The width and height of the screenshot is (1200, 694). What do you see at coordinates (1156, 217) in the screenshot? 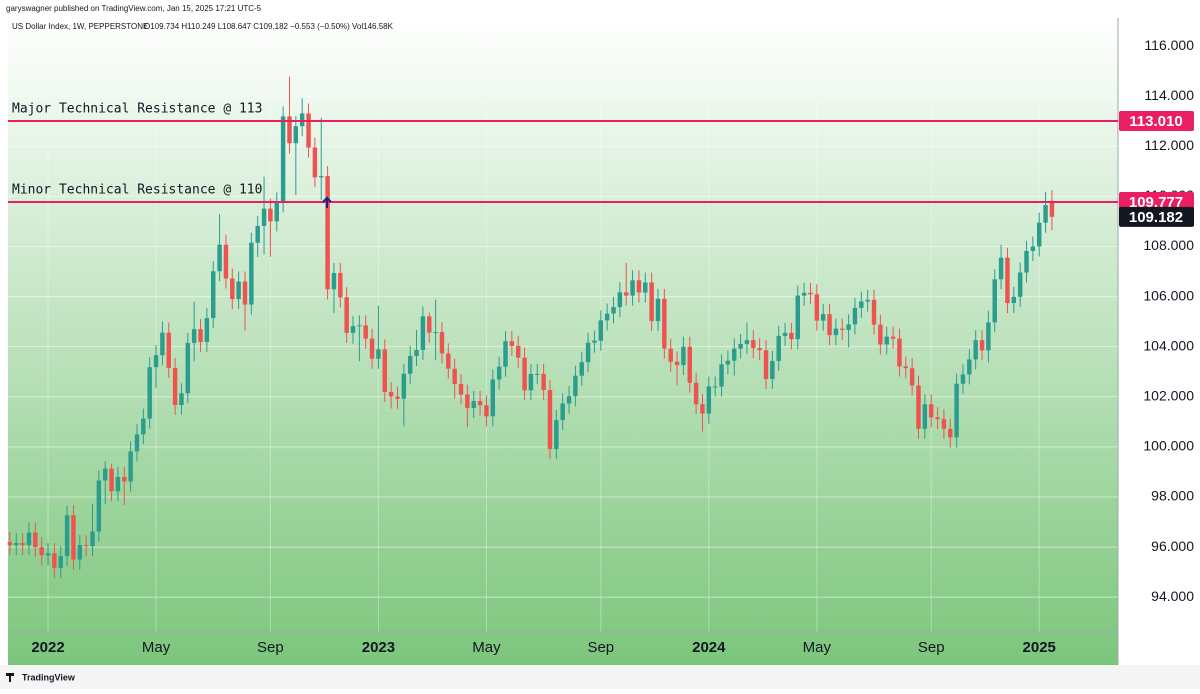
I see `last-price-label: 109.182` at bounding box center [1156, 217].